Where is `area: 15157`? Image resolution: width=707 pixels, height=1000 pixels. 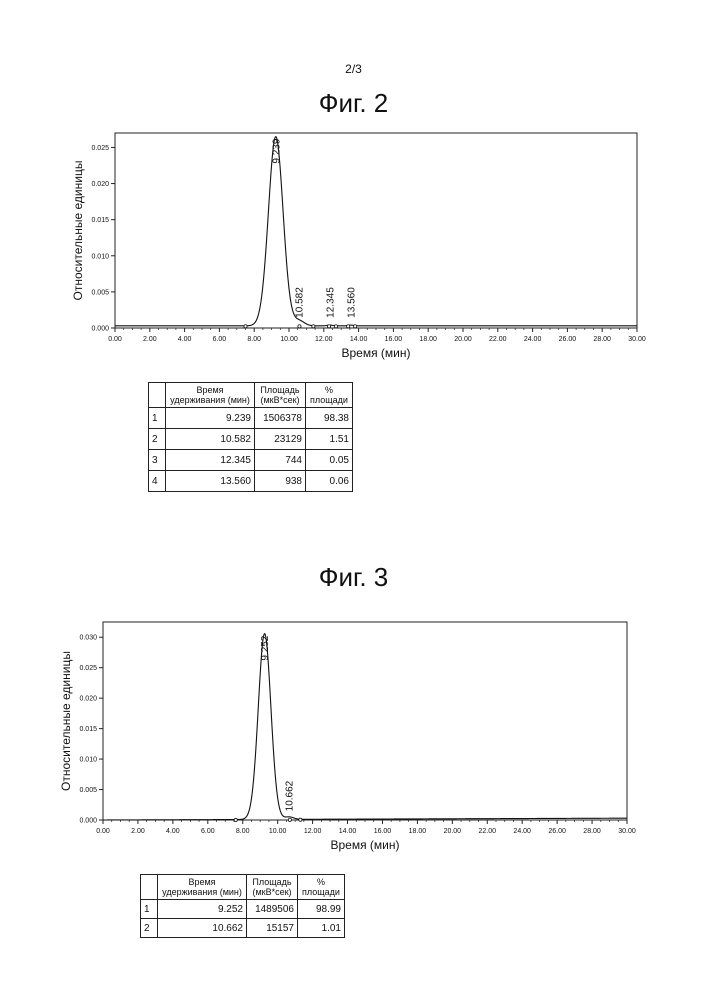 area: 15157 is located at coordinates (272, 928).